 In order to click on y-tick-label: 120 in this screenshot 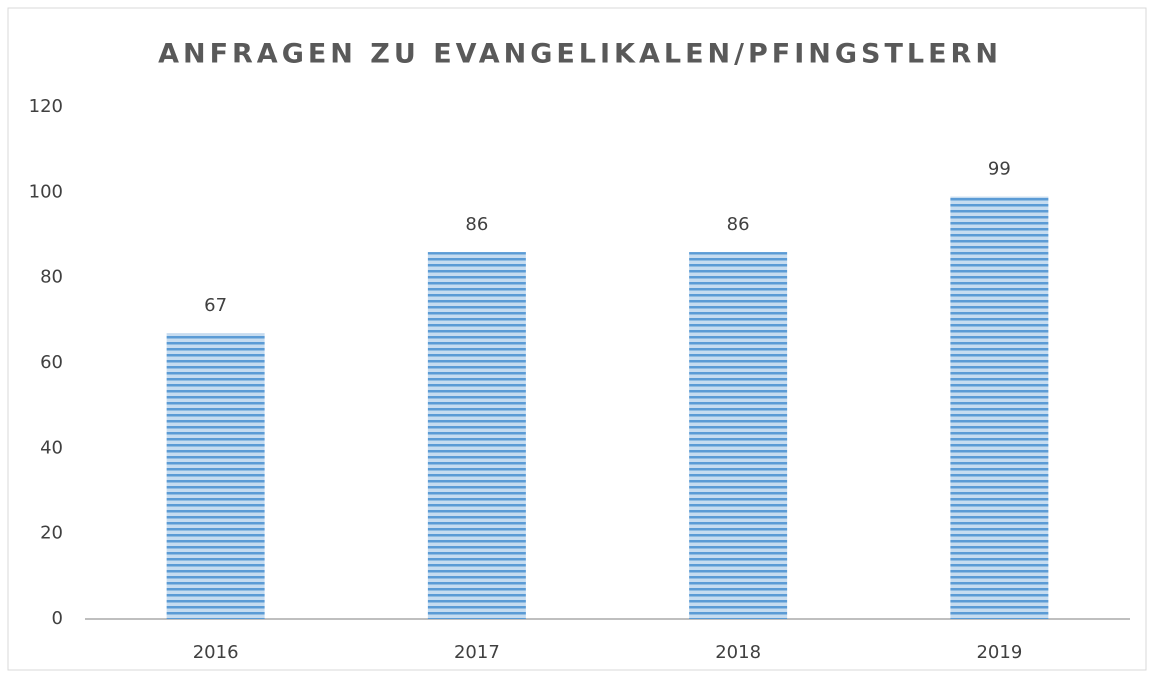, I will do `click(46, 106)`.